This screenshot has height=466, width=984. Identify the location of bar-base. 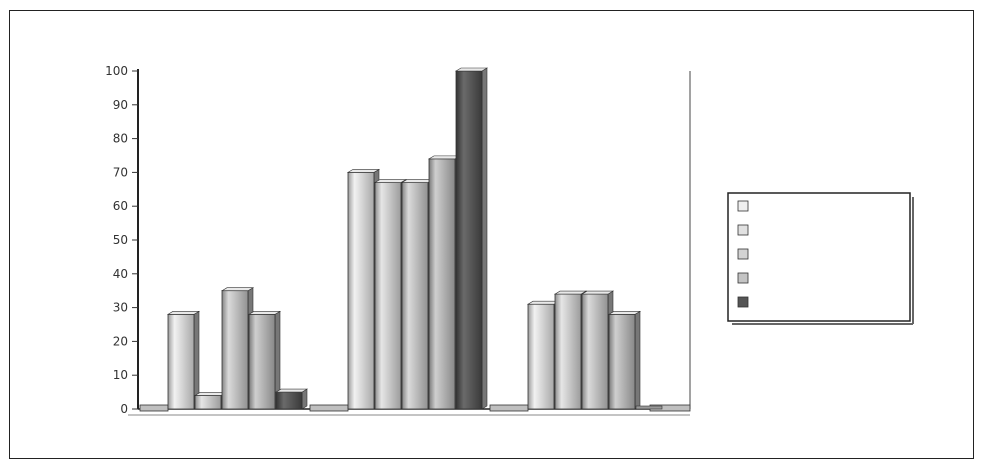
(649, 407).